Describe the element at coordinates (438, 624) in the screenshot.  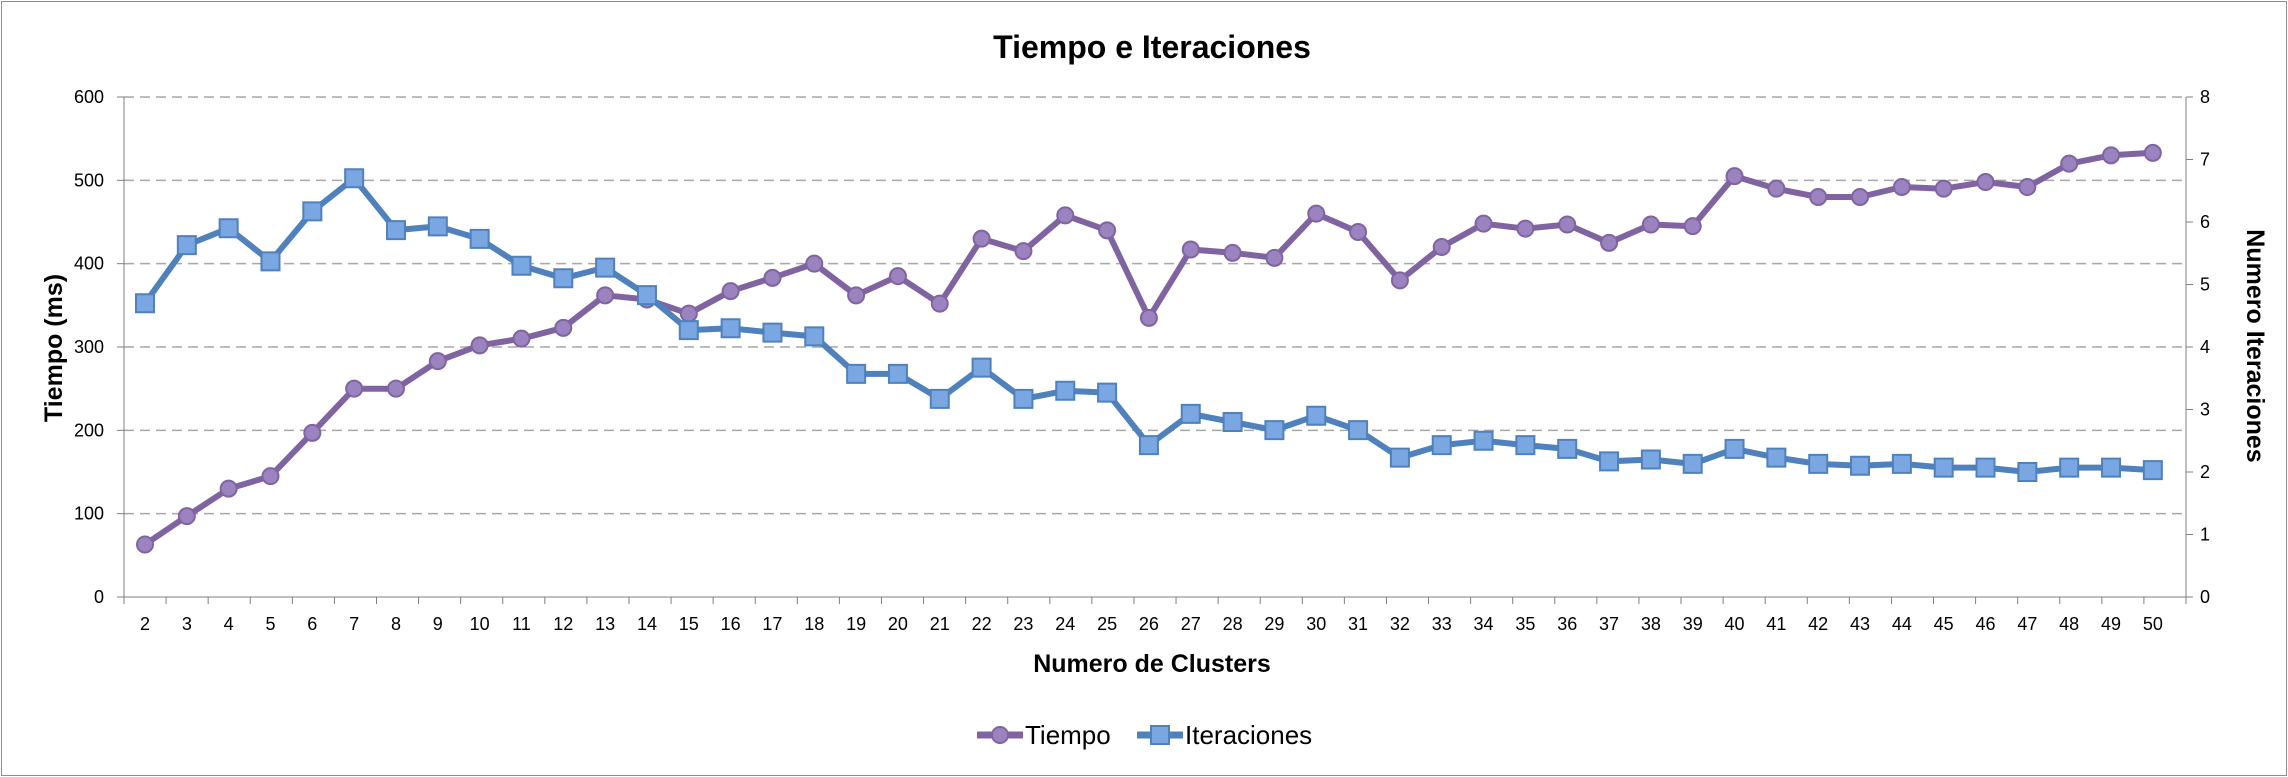
I see `x-tick-label: 9` at that location.